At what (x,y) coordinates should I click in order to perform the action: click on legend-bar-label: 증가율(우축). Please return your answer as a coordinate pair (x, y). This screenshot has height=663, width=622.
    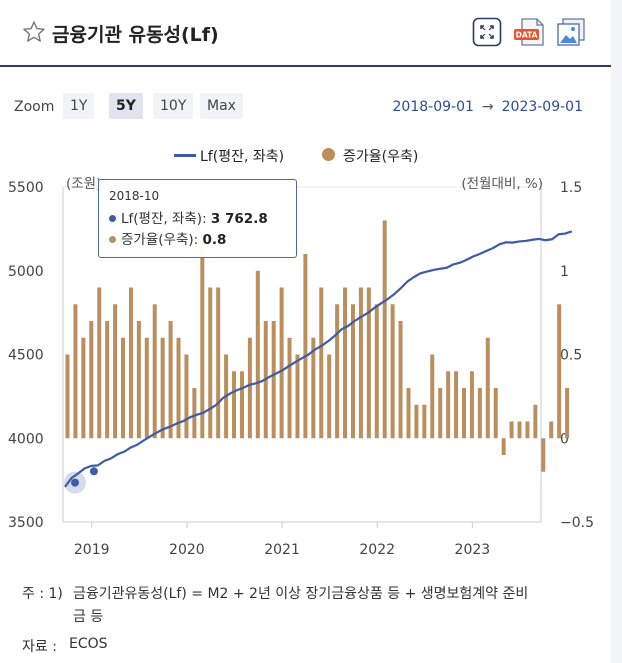
    Looking at the image, I should click on (381, 157).